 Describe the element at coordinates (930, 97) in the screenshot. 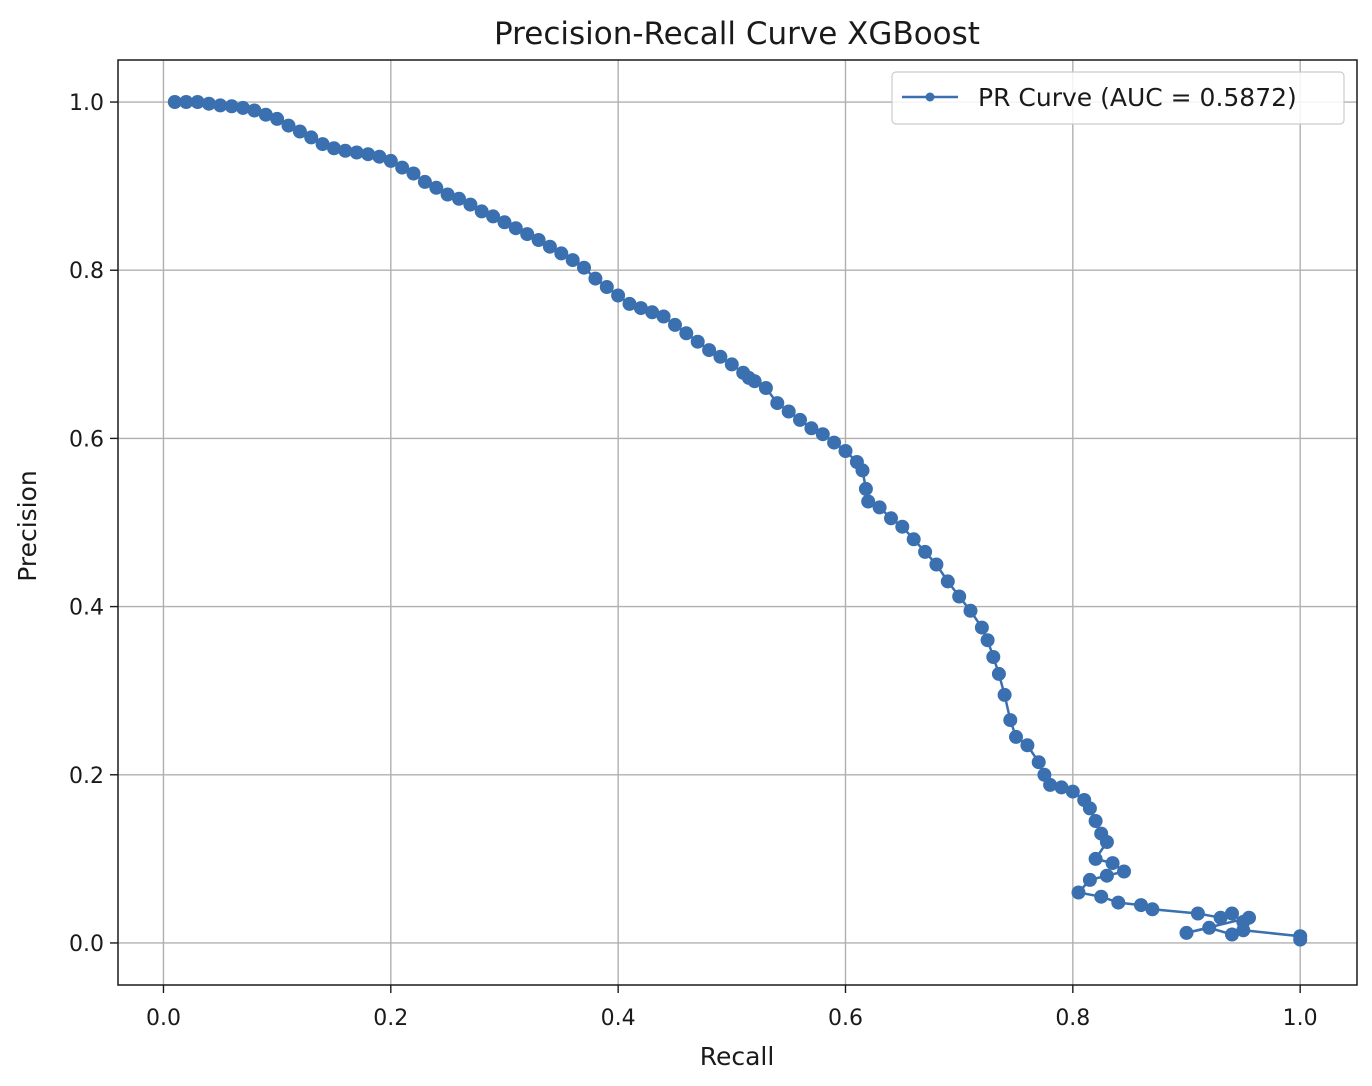

I see `legend-marker-swatch` at that location.